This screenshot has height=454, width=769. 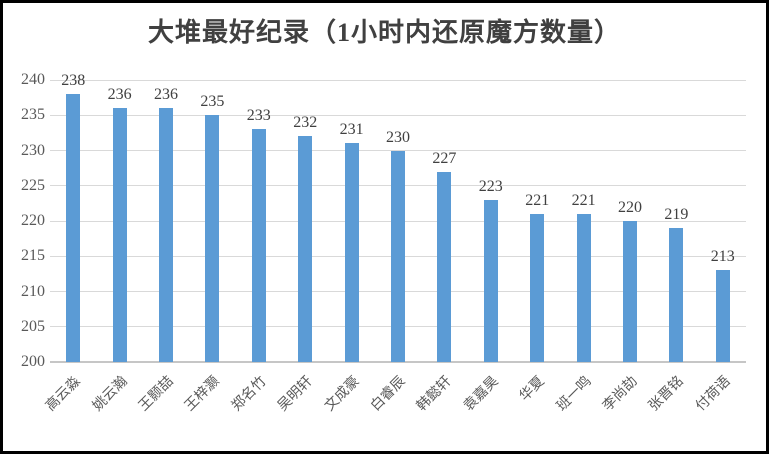 What do you see at coordinates (435, 394) in the screenshot?
I see `x-category-label: 韩懿轩` at bounding box center [435, 394].